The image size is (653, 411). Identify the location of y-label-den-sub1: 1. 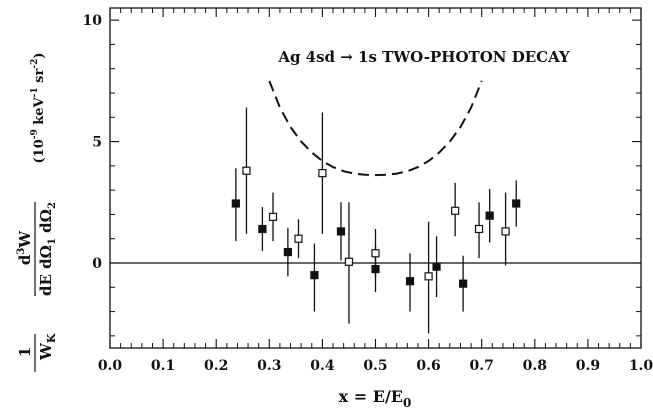
(52, 241).